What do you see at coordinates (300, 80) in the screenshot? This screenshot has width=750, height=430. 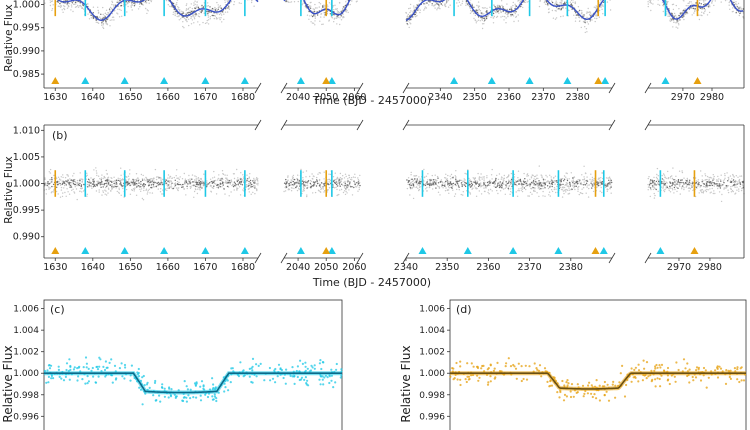 I see `a-transit-marker-cyan` at bounding box center [300, 80].